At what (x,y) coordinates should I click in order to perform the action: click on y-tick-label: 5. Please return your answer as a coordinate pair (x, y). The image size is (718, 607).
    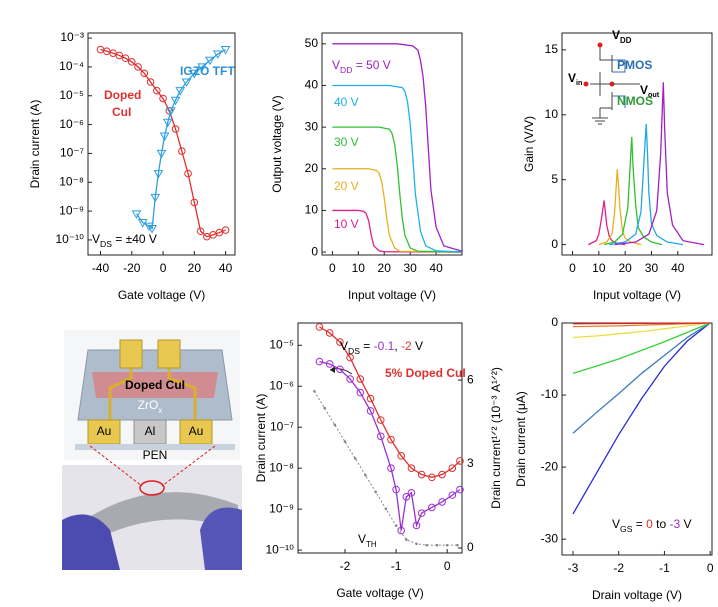
    Looking at the image, I should click on (554, 179).